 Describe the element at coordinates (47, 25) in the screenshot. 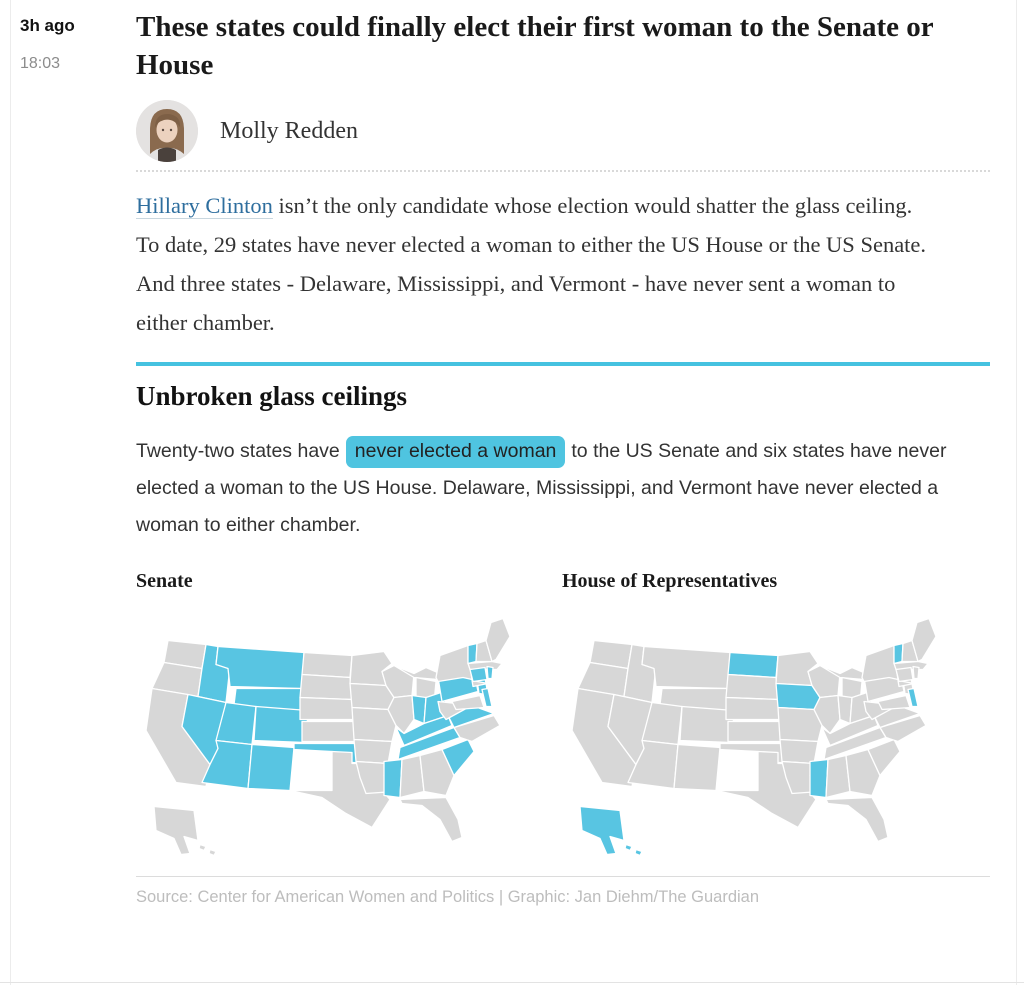

I see `timestamp-relative: 3h ago` at that location.